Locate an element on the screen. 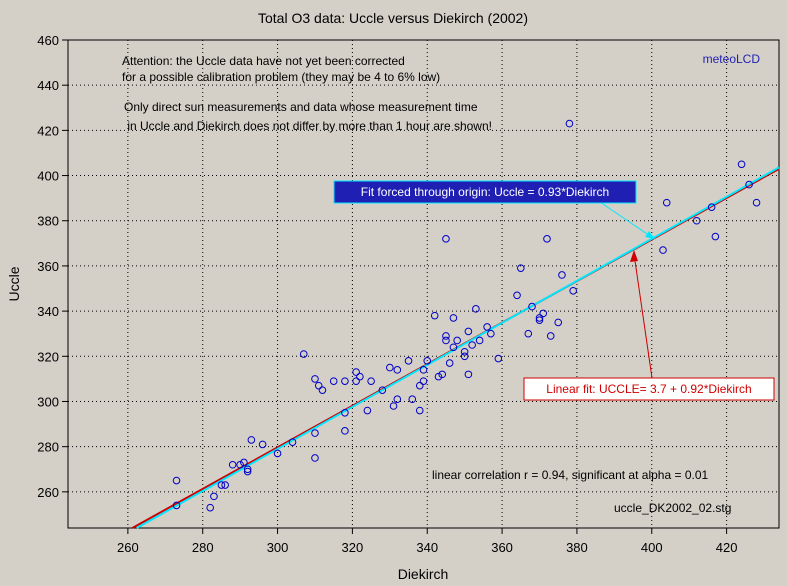 This screenshot has width=787, height=586. y-tick-label: 340 is located at coordinates (48, 311).